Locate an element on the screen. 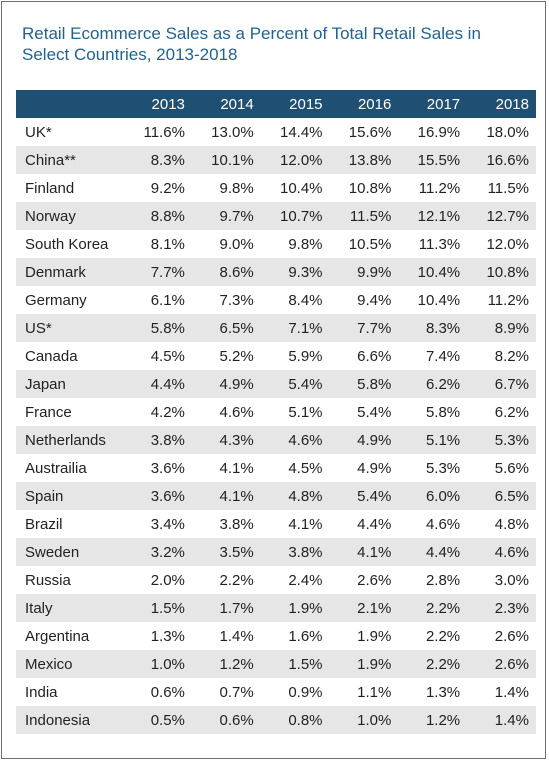 Image resolution: width=549 pixels, height=762 pixels. column-header-year: 2016 is located at coordinates (374, 104).